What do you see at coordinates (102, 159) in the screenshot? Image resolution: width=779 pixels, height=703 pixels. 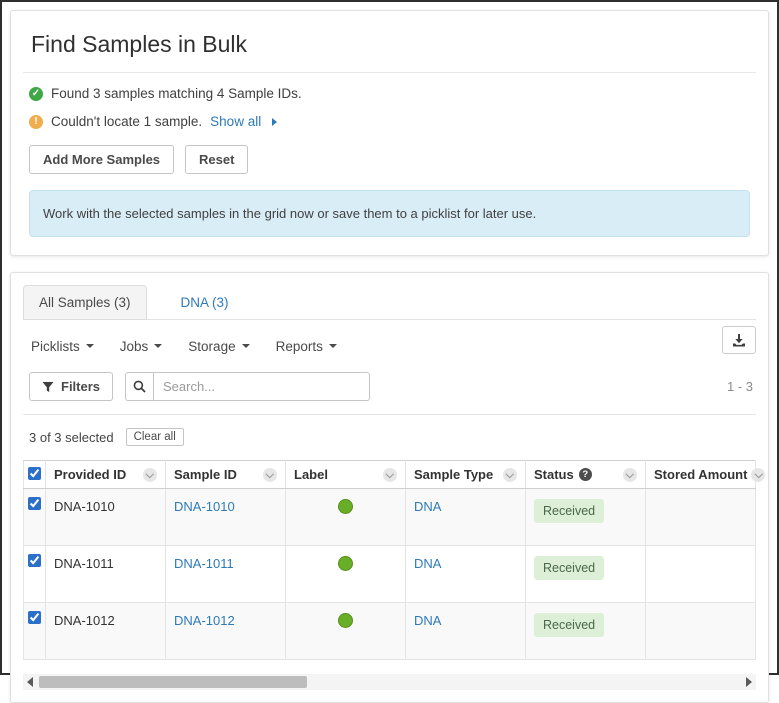 I see `add-more-samples-button: Add More Samples` at bounding box center [102, 159].